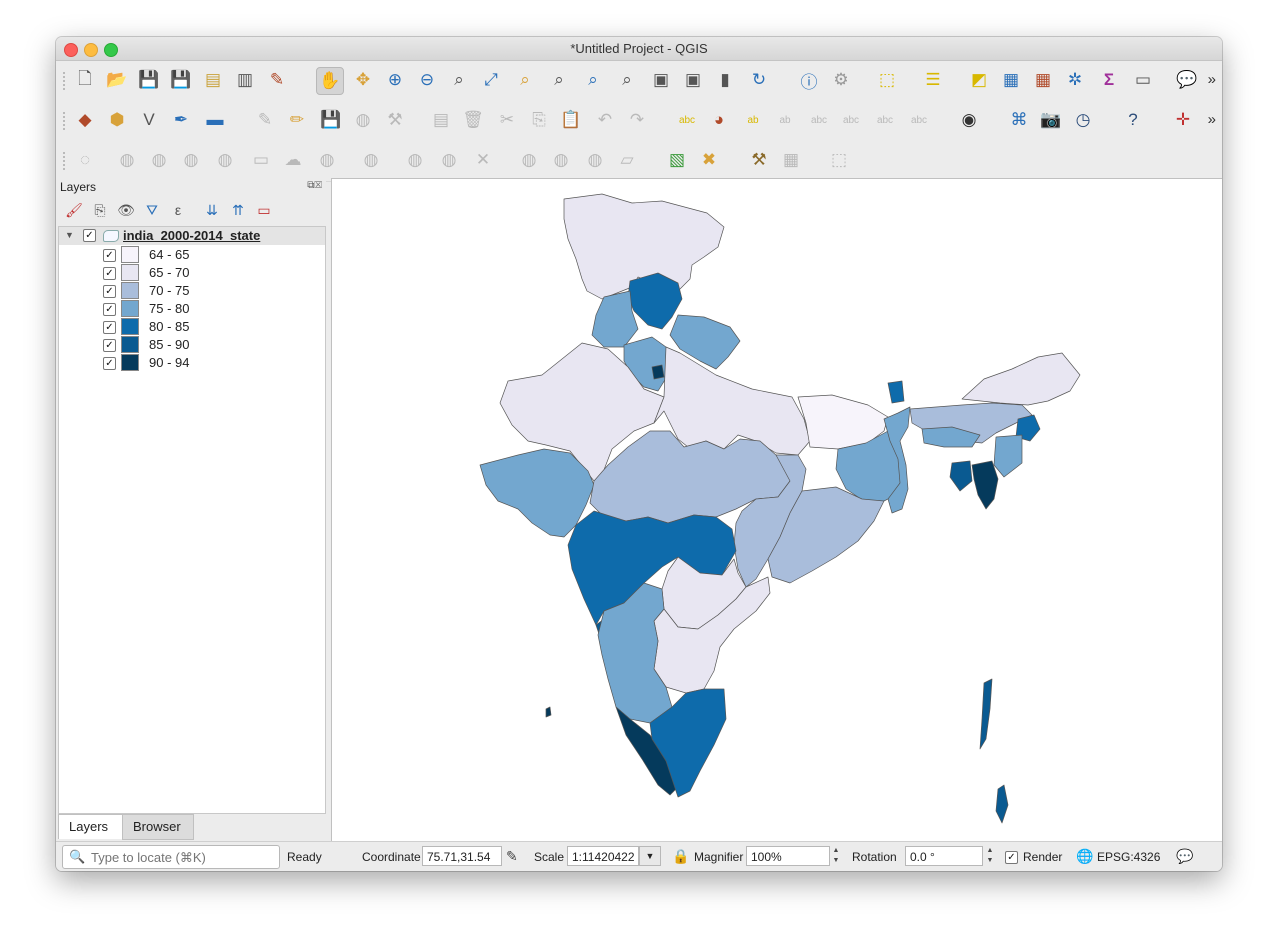  Describe the element at coordinates (64, 121) in the screenshot. I see `toolbar-grip` at that location.